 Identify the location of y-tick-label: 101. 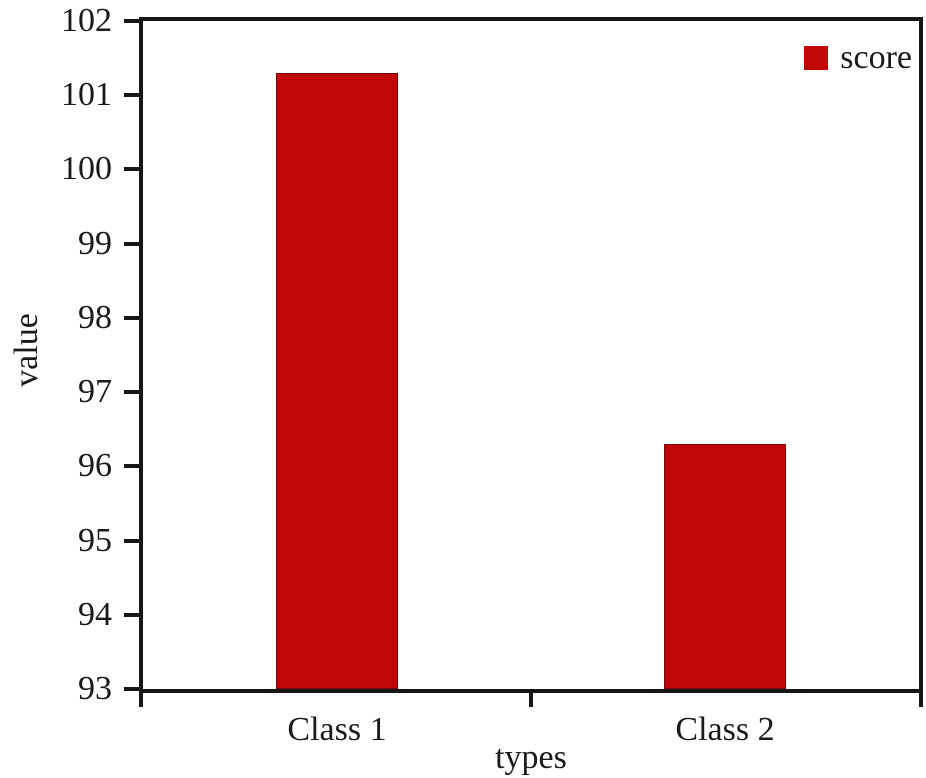
(86, 95).